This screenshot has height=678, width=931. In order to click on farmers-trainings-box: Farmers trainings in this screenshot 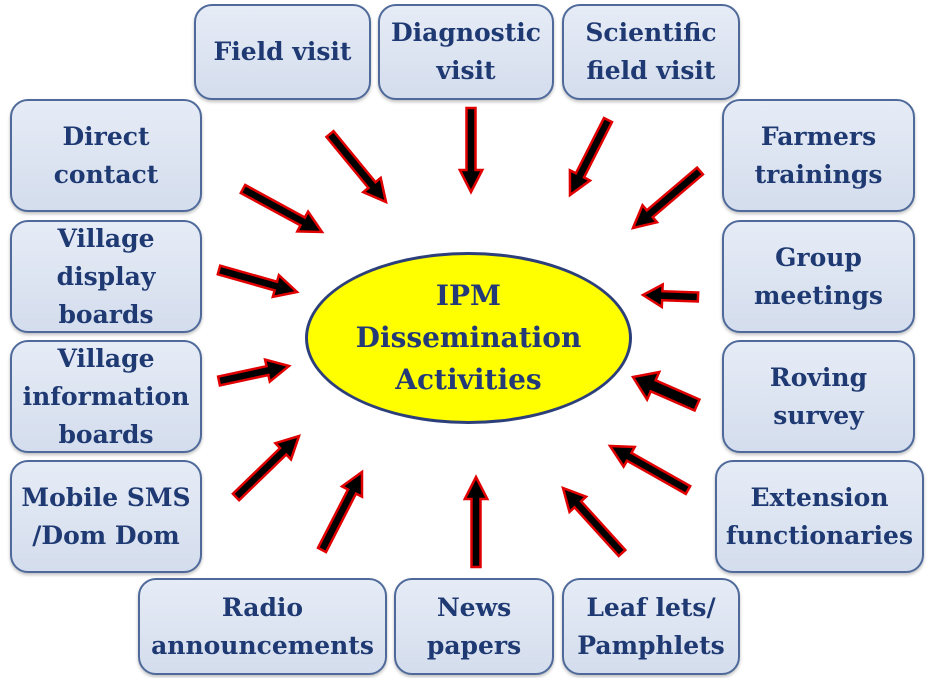, I will do `click(818, 155)`.